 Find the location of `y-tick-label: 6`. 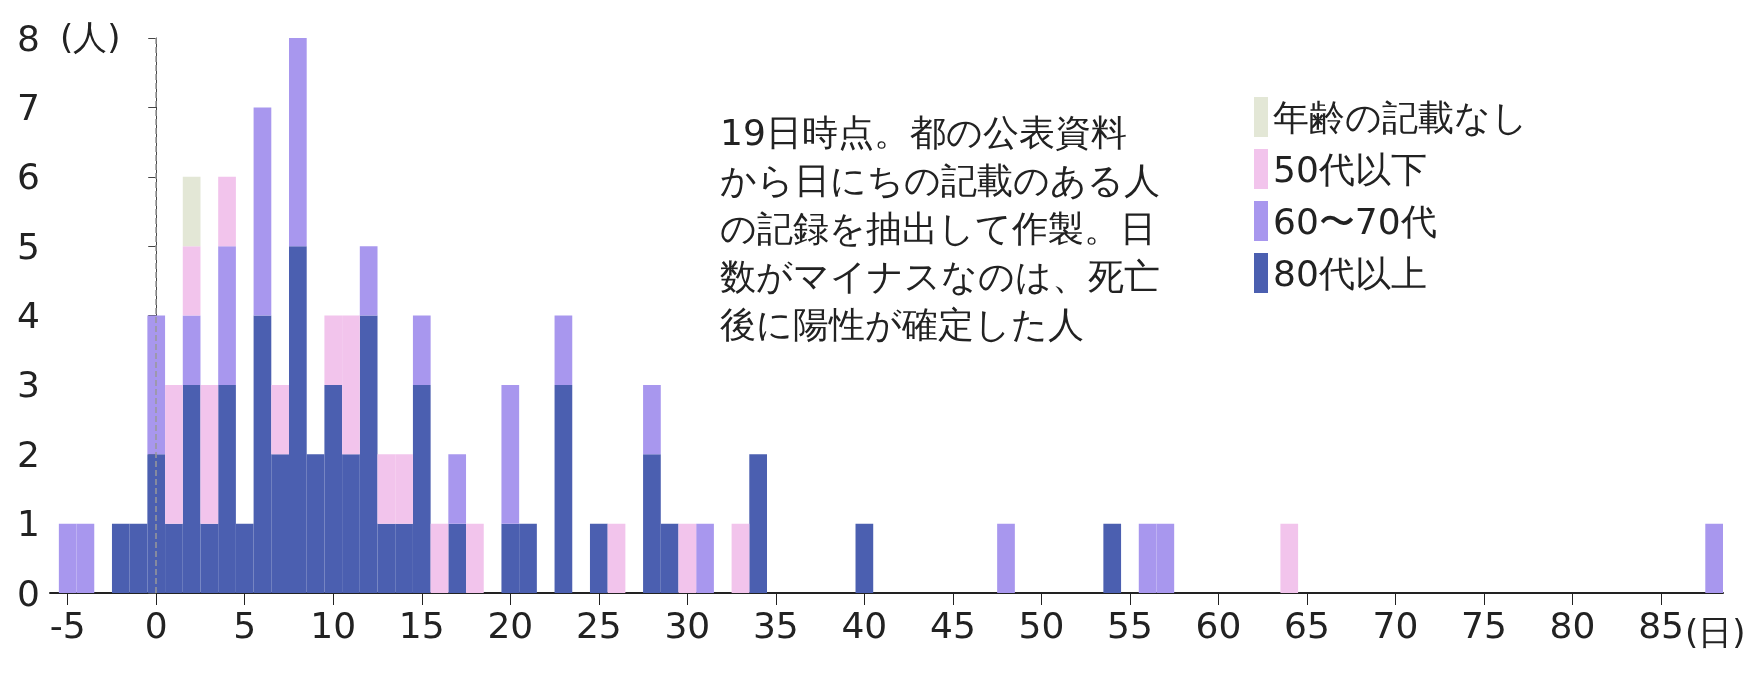

y-tick-label: 6 is located at coordinates (28, 177).